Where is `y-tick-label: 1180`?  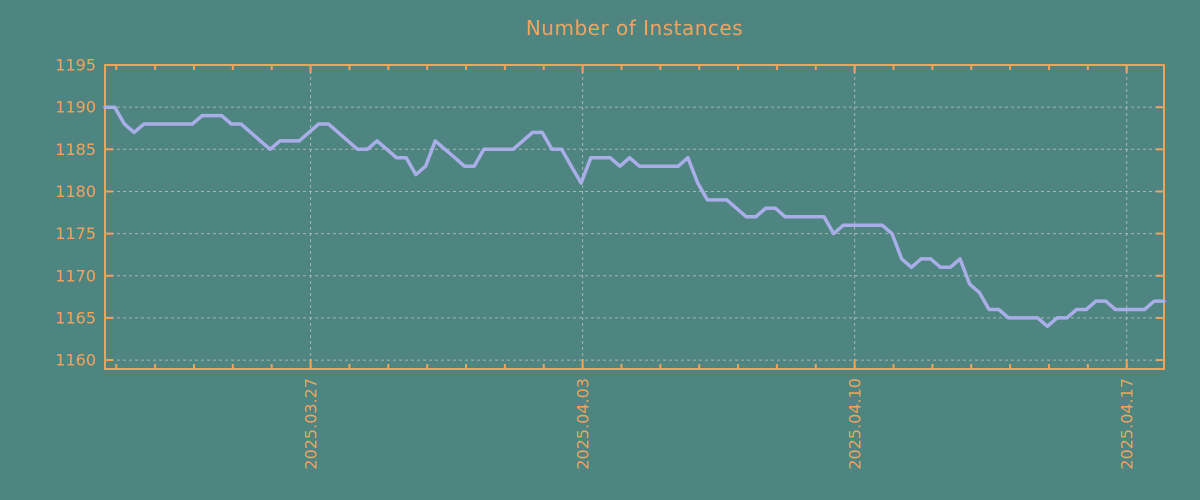 y-tick-label: 1180 is located at coordinates (75, 191).